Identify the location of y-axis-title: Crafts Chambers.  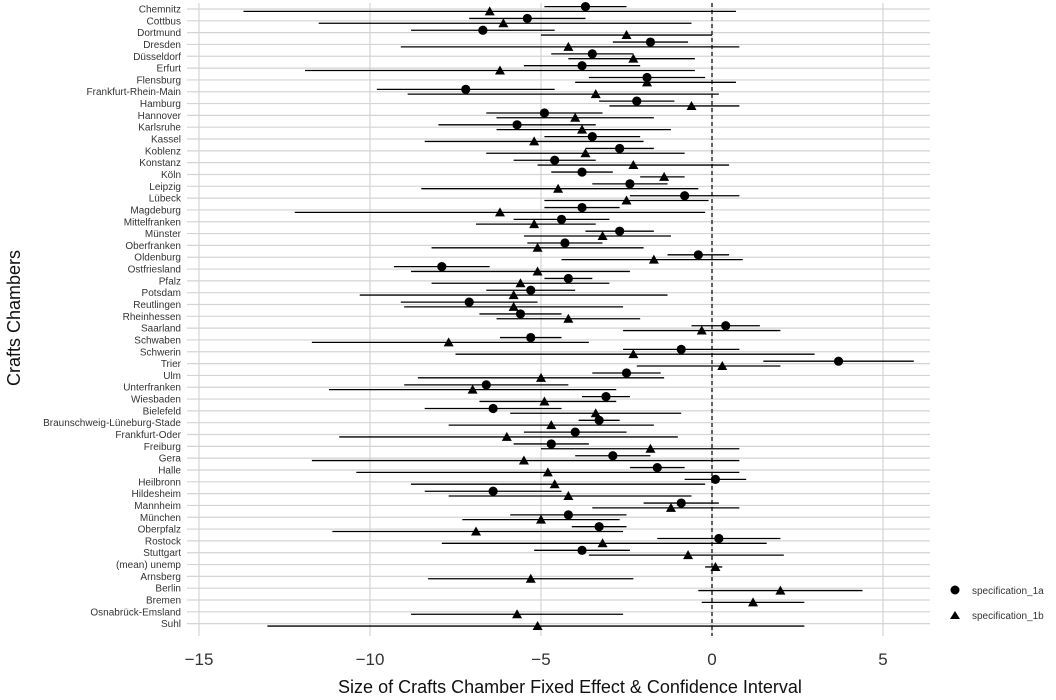
(14, 318).